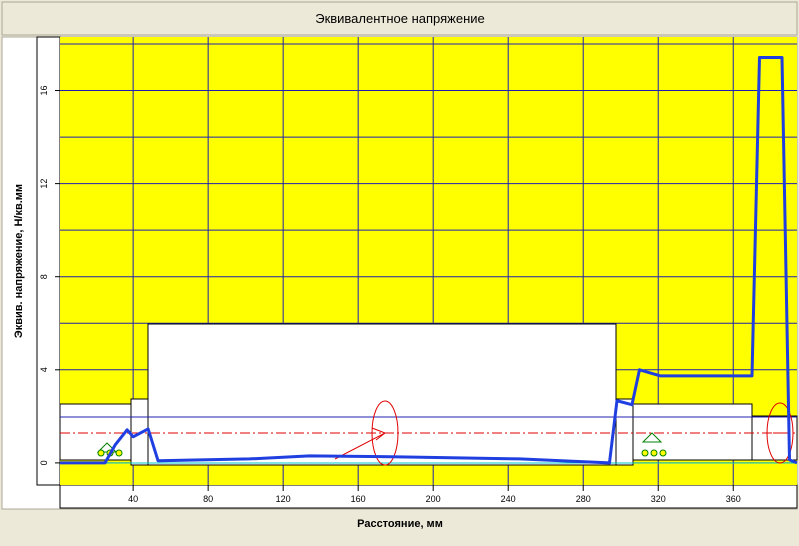  Describe the element at coordinates (283, 499) in the screenshot. I see `x-tick-label: 120` at that location.